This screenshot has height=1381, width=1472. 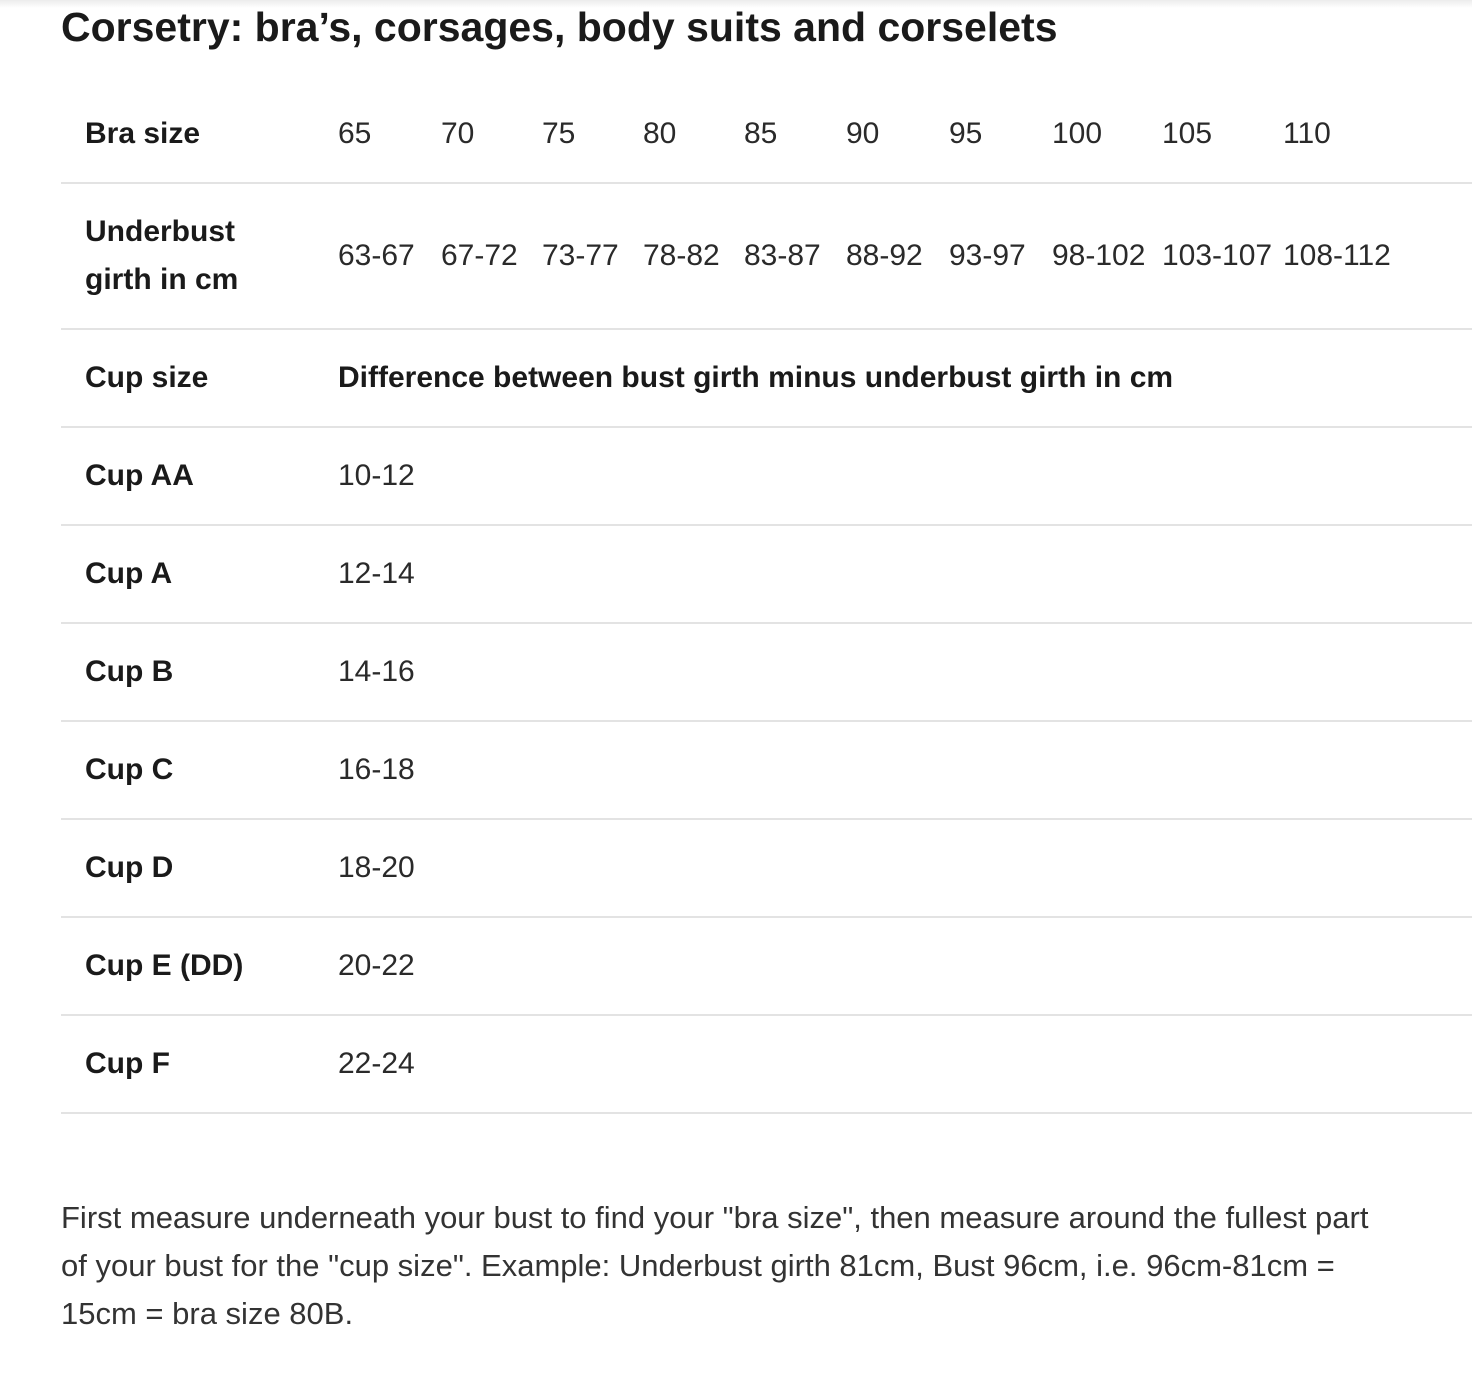 What do you see at coordinates (905, 1064) in the screenshot?
I see `cup-range: 22-24` at bounding box center [905, 1064].